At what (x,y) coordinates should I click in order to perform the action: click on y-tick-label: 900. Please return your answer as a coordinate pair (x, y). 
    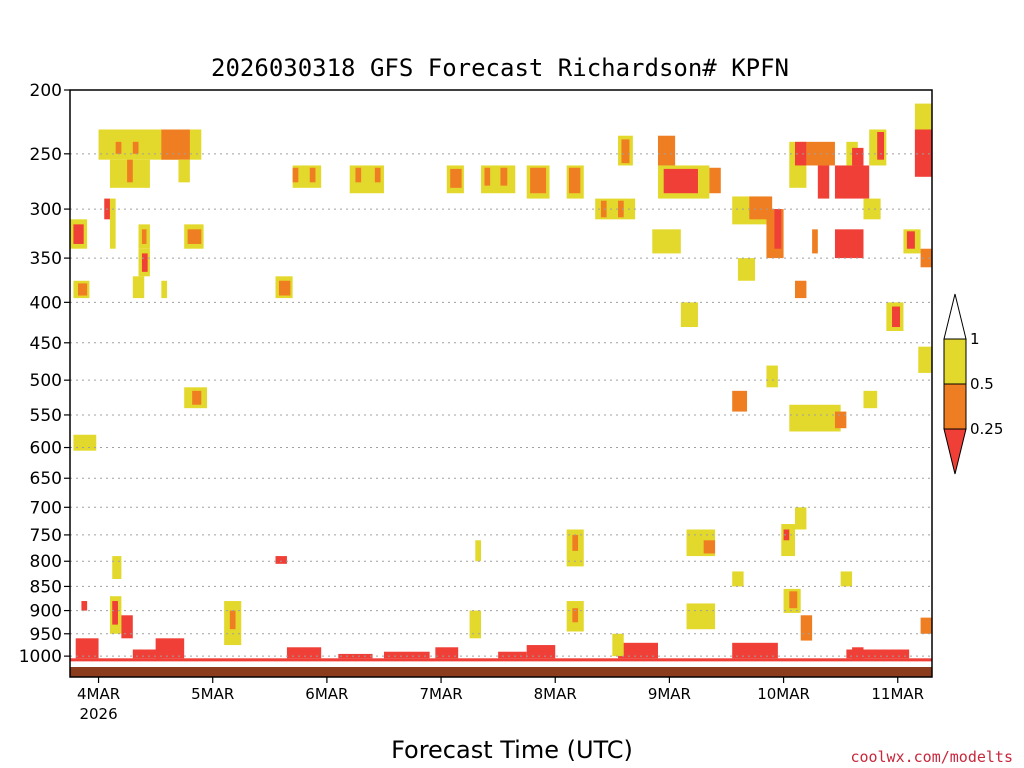
    Looking at the image, I should click on (46, 612).